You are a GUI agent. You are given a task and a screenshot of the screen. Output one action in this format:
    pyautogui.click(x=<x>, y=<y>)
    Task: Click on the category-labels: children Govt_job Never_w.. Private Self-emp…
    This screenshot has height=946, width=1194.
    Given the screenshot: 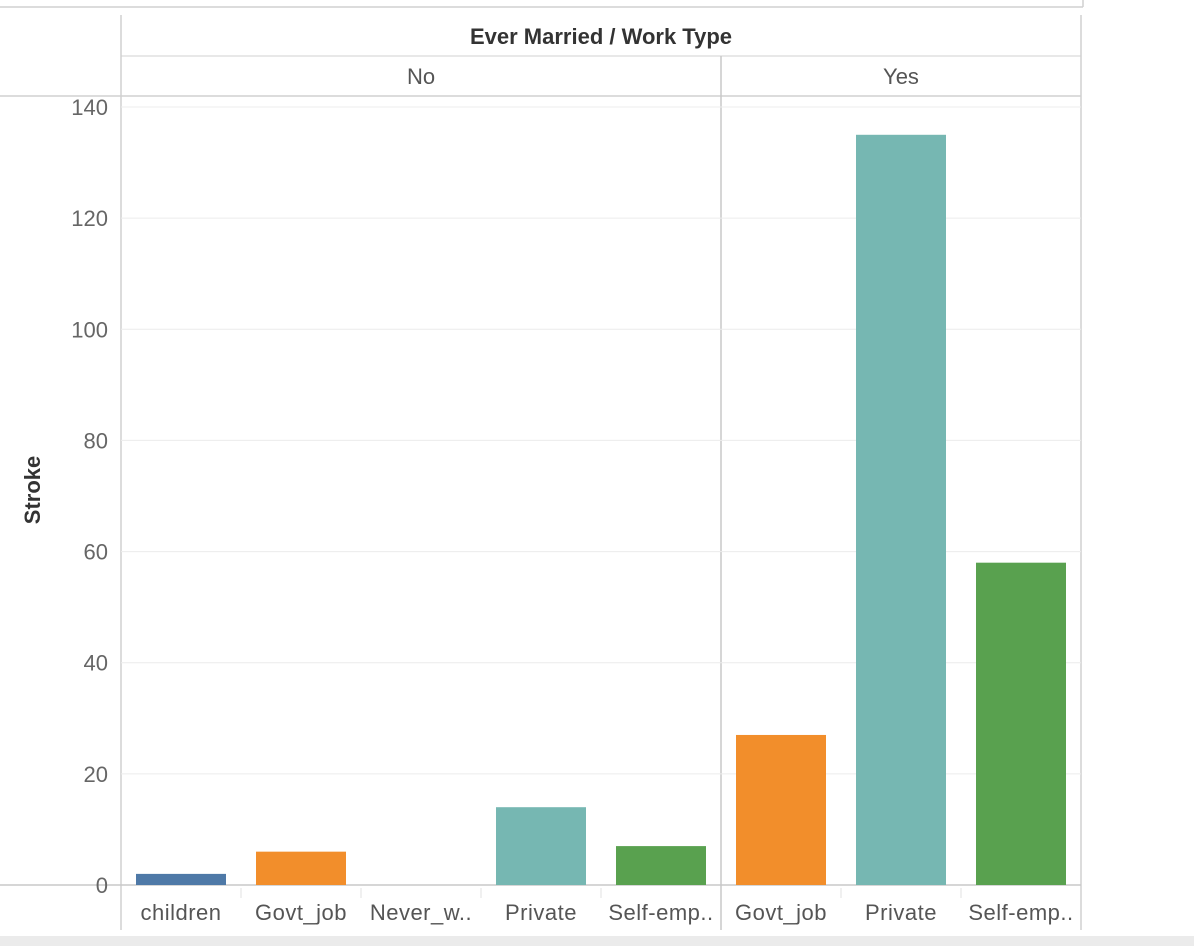 What is the action you would take?
    pyautogui.click(x=606, y=906)
    